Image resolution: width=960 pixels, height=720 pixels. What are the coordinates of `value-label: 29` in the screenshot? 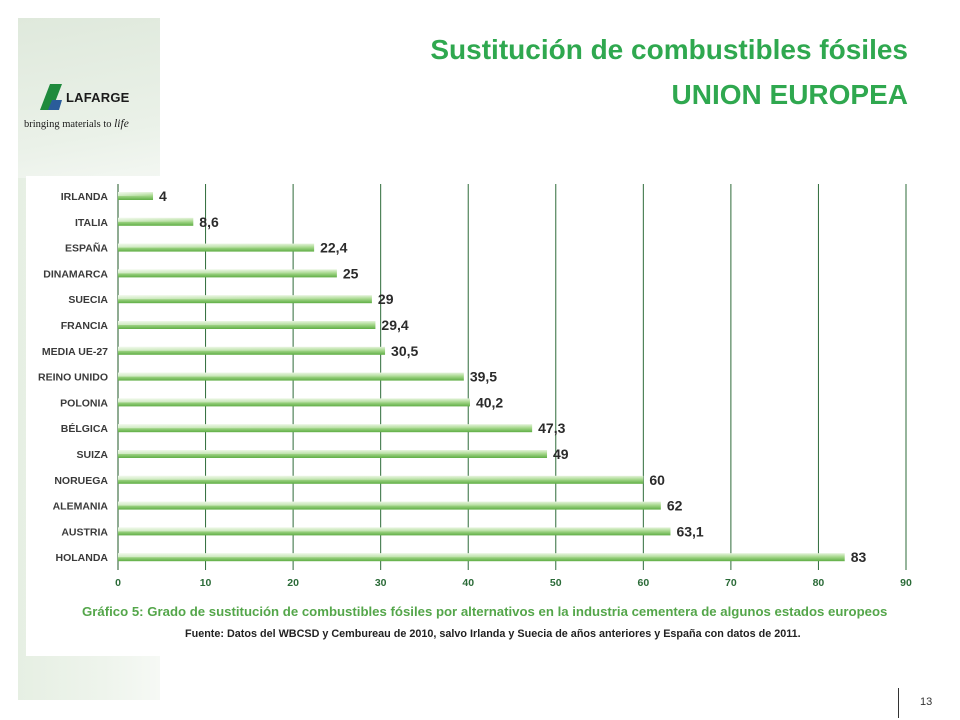 It's located at (386, 299).